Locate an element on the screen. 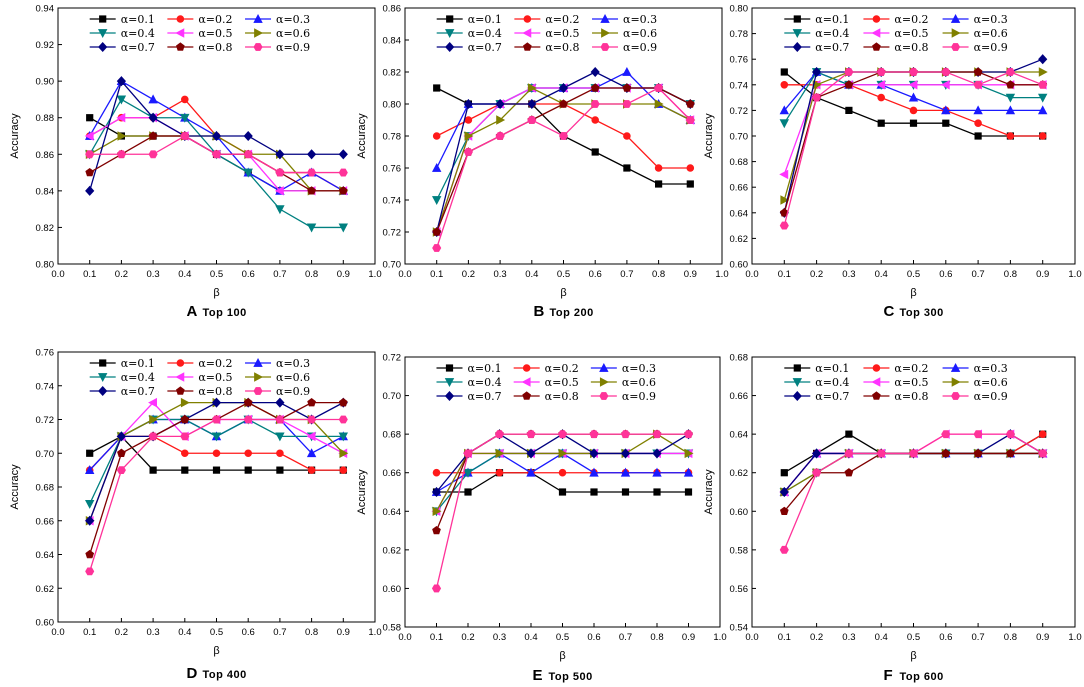 The width and height of the screenshot is (1084, 687). y-tick-label: 0.80 is located at coordinates (45, 265).